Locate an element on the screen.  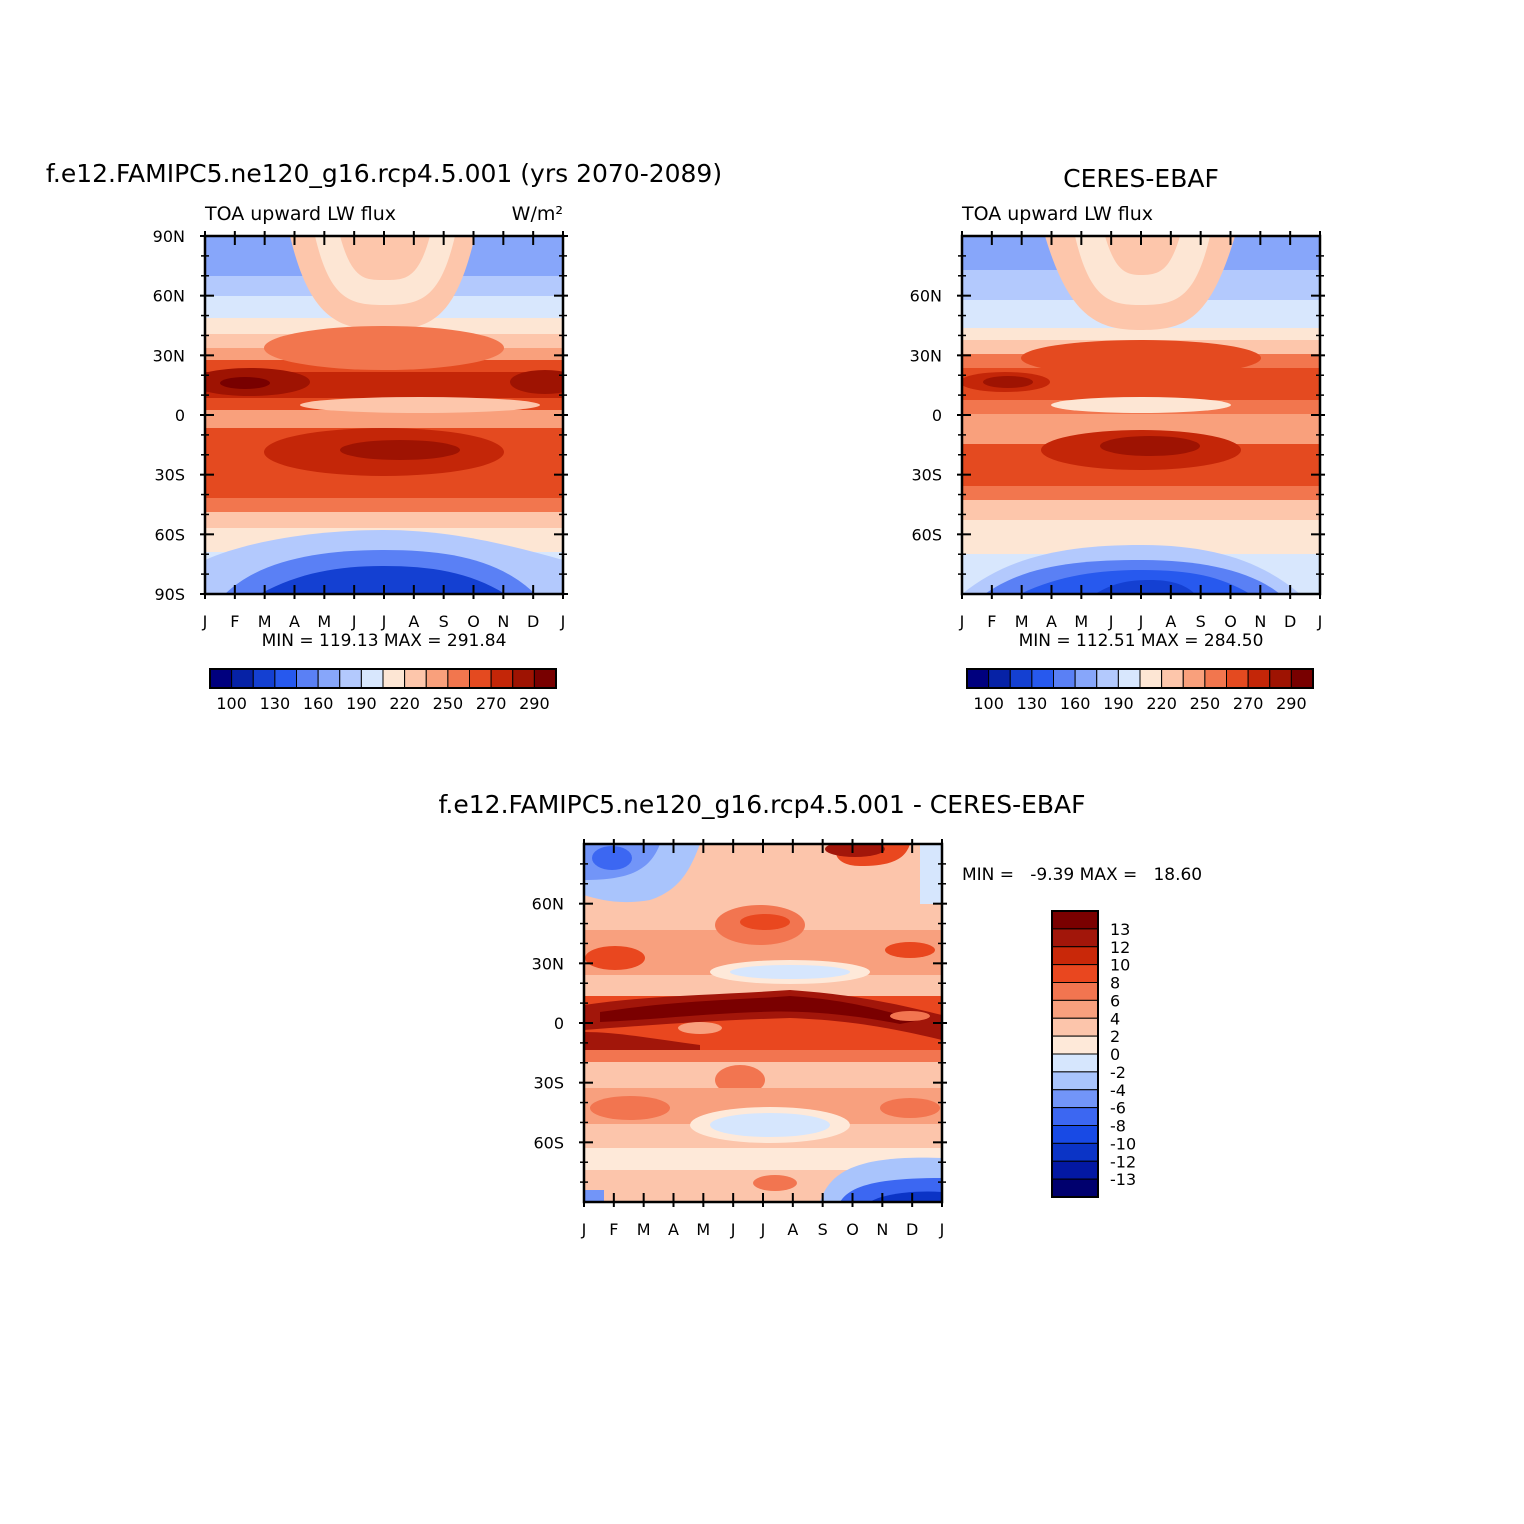
y-tick-label: 90N is located at coordinates (169, 236).